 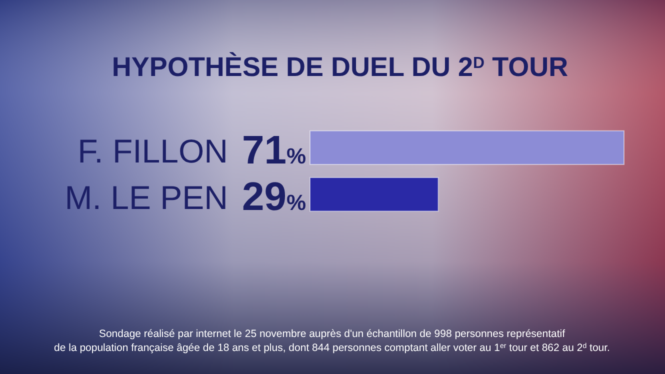 I want to click on text: de la population française âgée de 18 ans et plus, dont 844 personnes comptant aller voter au 1$^{er}$ tour et 862 au 2$^{d}$ tour., so click(x=332, y=348).